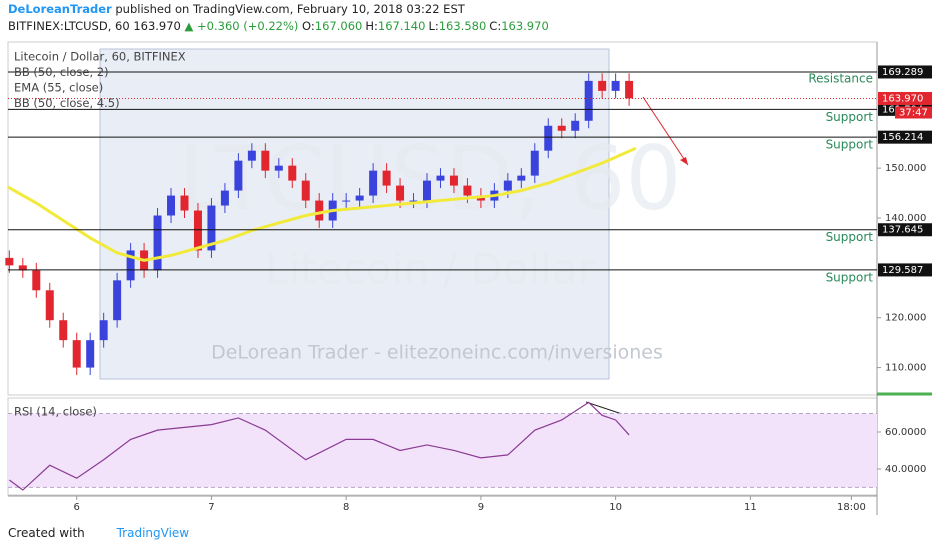 This screenshot has width=932, height=550. I want to click on y-tick-label: 120.000, so click(905, 318).